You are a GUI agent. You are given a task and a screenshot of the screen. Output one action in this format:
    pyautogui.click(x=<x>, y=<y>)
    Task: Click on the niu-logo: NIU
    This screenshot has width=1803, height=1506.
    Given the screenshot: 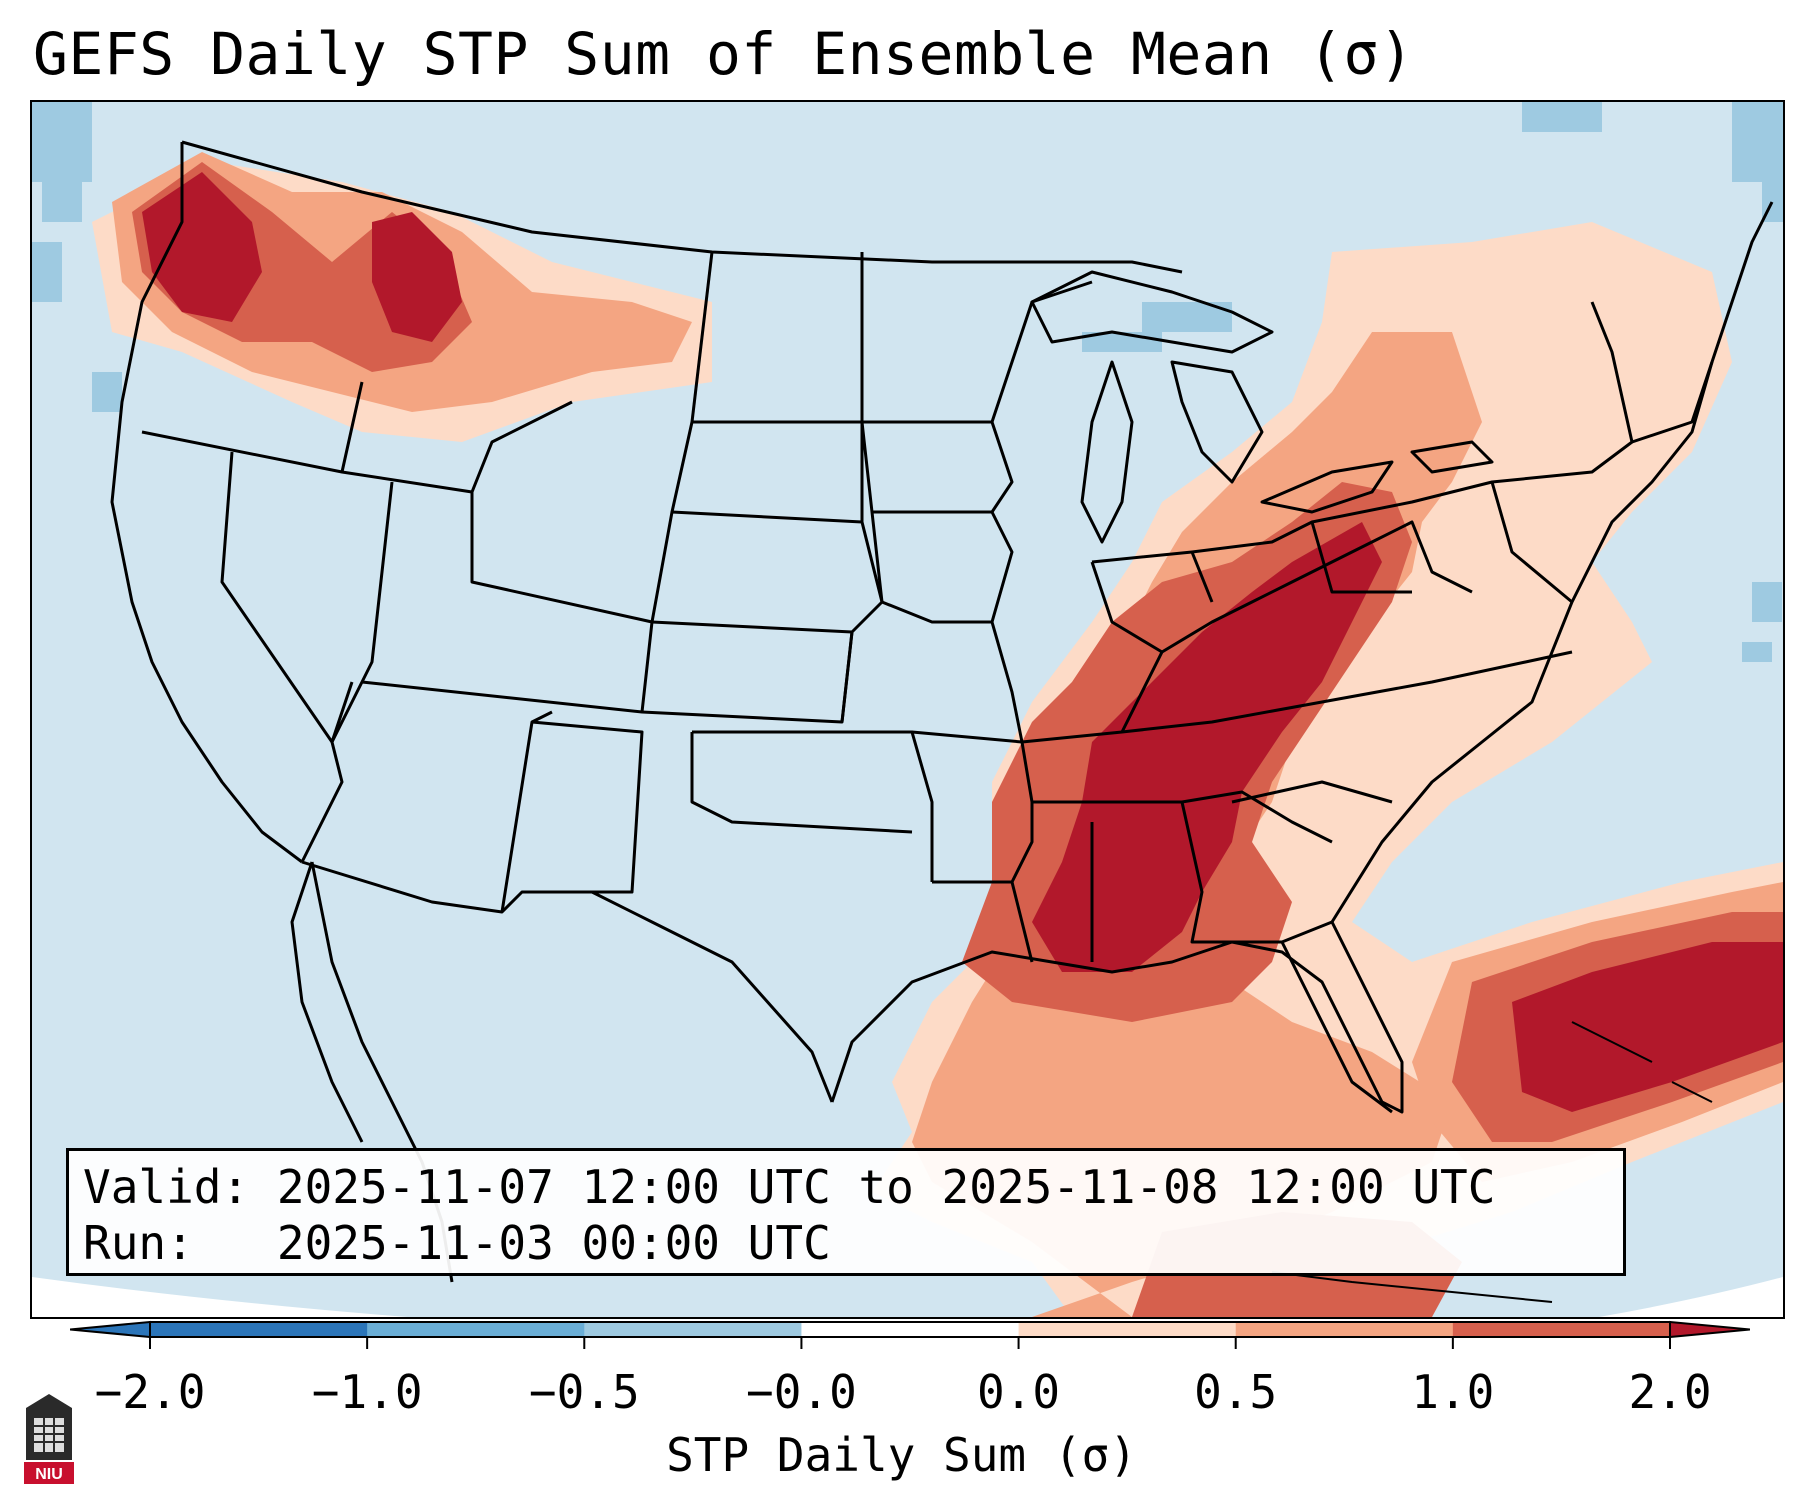 What is the action you would take?
    pyautogui.click(x=49, y=1439)
    